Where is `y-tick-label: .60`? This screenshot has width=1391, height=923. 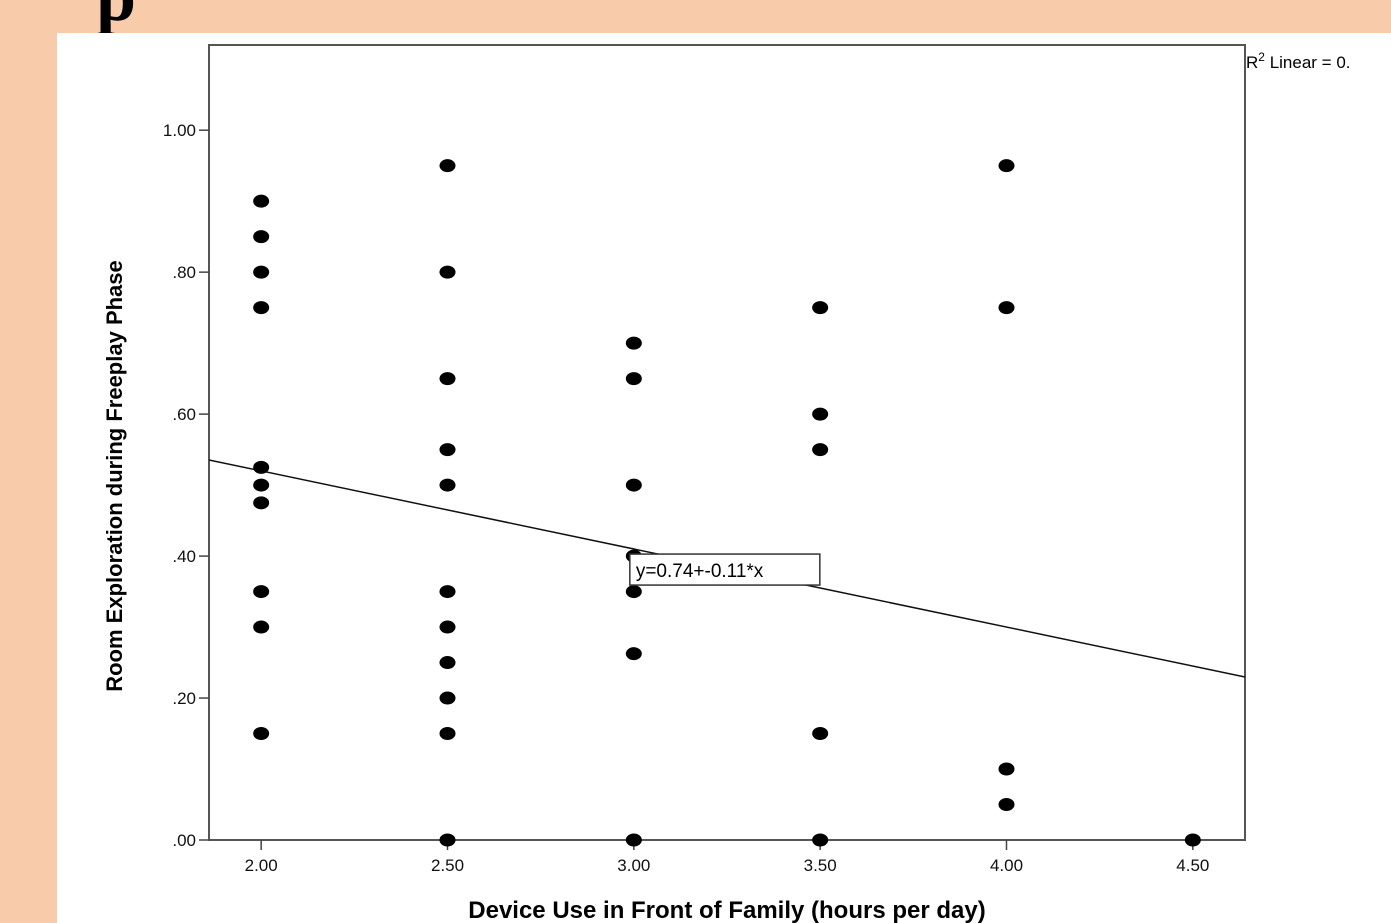
y-tick-label: .60 is located at coordinates (184, 414).